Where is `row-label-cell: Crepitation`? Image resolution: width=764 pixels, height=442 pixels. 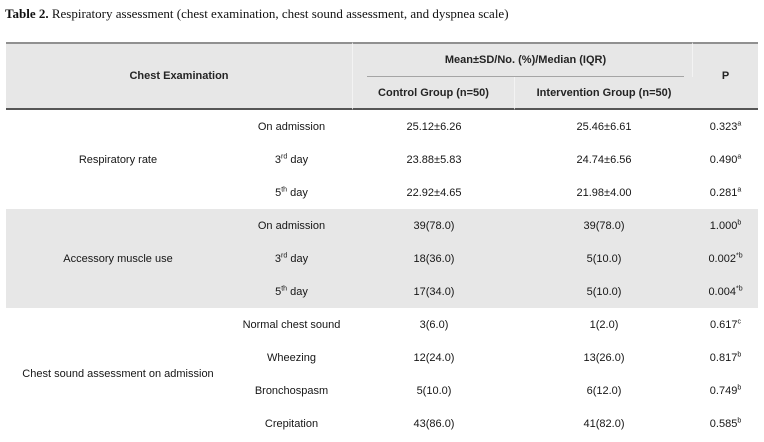
row-label-cell: Crepitation is located at coordinates (291, 423).